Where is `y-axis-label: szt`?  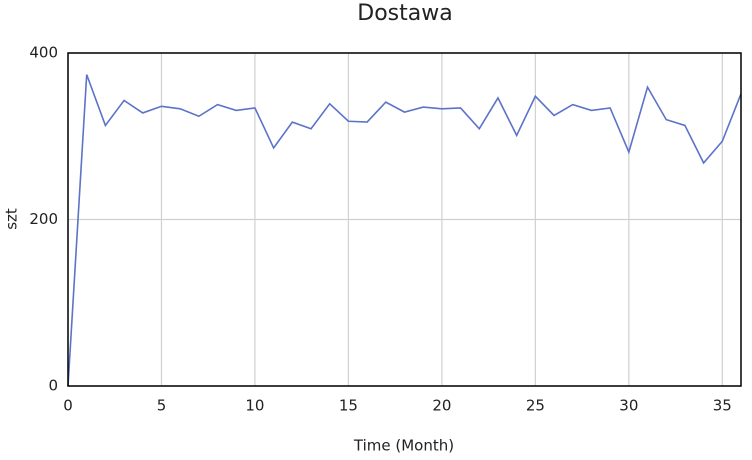 y-axis-label: szt is located at coordinates (12, 219).